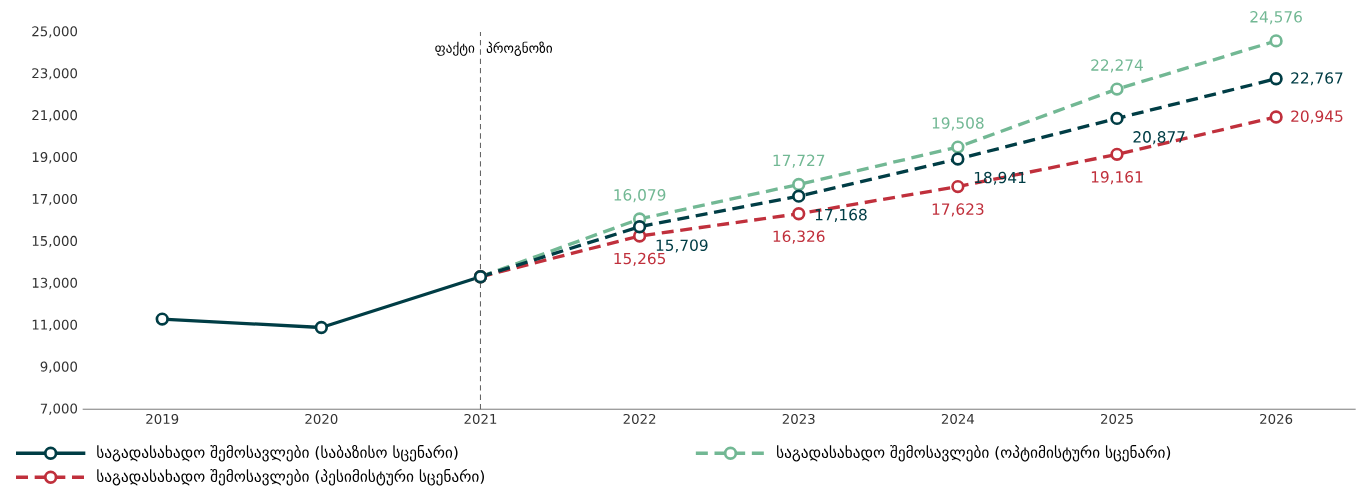 This screenshot has height=504, width=1369. What do you see at coordinates (55, 283) in the screenshot?
I see `y-tick-label: 13,000` at bounding box center [55, 283].